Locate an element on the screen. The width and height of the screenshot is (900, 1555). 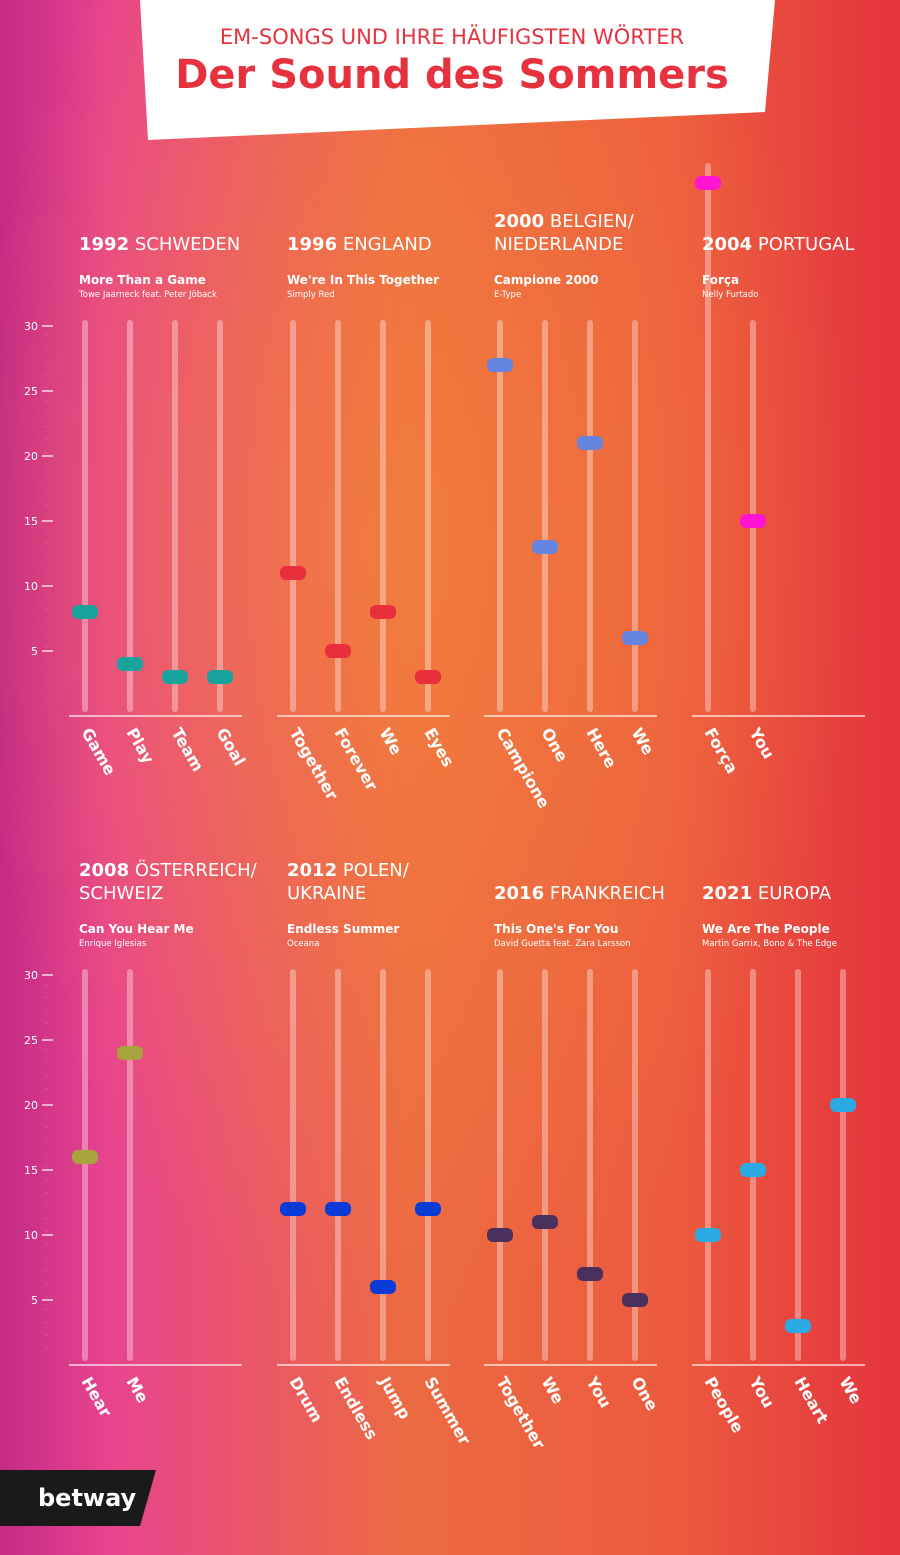
artist: Enrique Iglesias is located at coordinates (113, 944).